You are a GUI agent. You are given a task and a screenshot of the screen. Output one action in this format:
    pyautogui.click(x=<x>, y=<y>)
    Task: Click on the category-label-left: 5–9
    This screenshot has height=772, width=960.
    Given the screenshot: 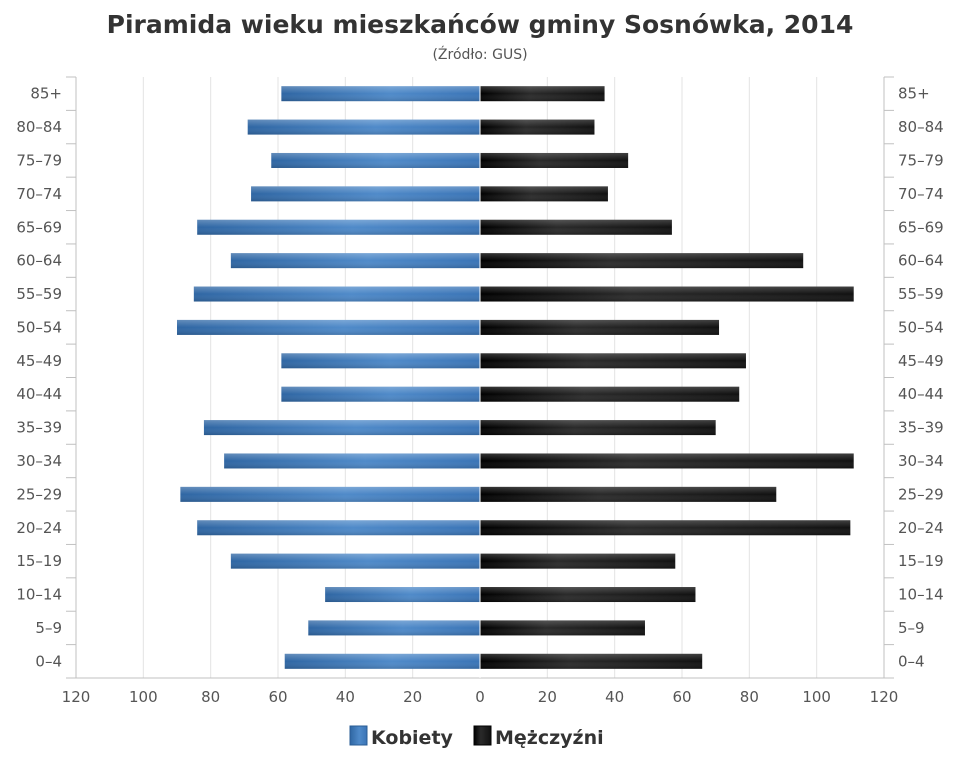 What is the action you would take?
    pyautogui.click(x=48, y=628)
    